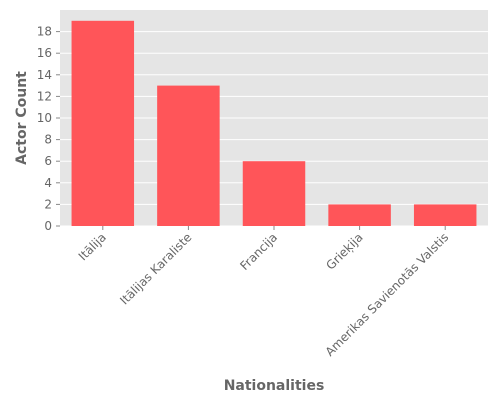 The width and height of the screenshot is (500, 404). I want to click on x-tick-label: Grieķija, so click(344, 251).